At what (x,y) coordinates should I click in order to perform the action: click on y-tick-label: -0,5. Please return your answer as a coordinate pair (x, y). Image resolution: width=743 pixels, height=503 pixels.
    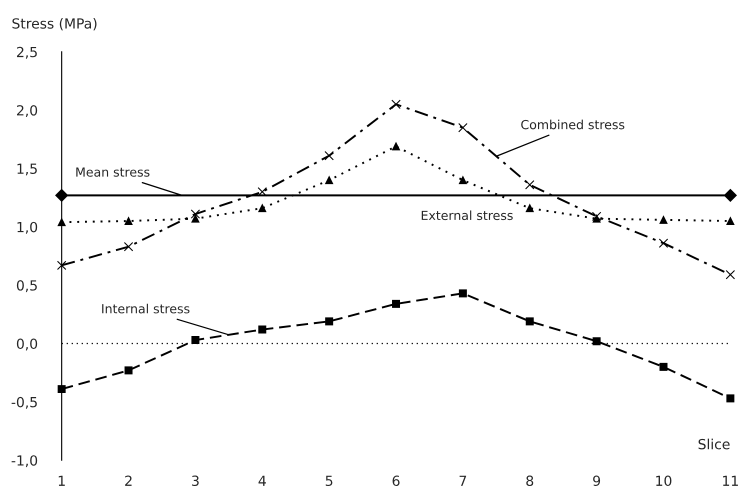
    Looking at the image, I should click on (24, 402).